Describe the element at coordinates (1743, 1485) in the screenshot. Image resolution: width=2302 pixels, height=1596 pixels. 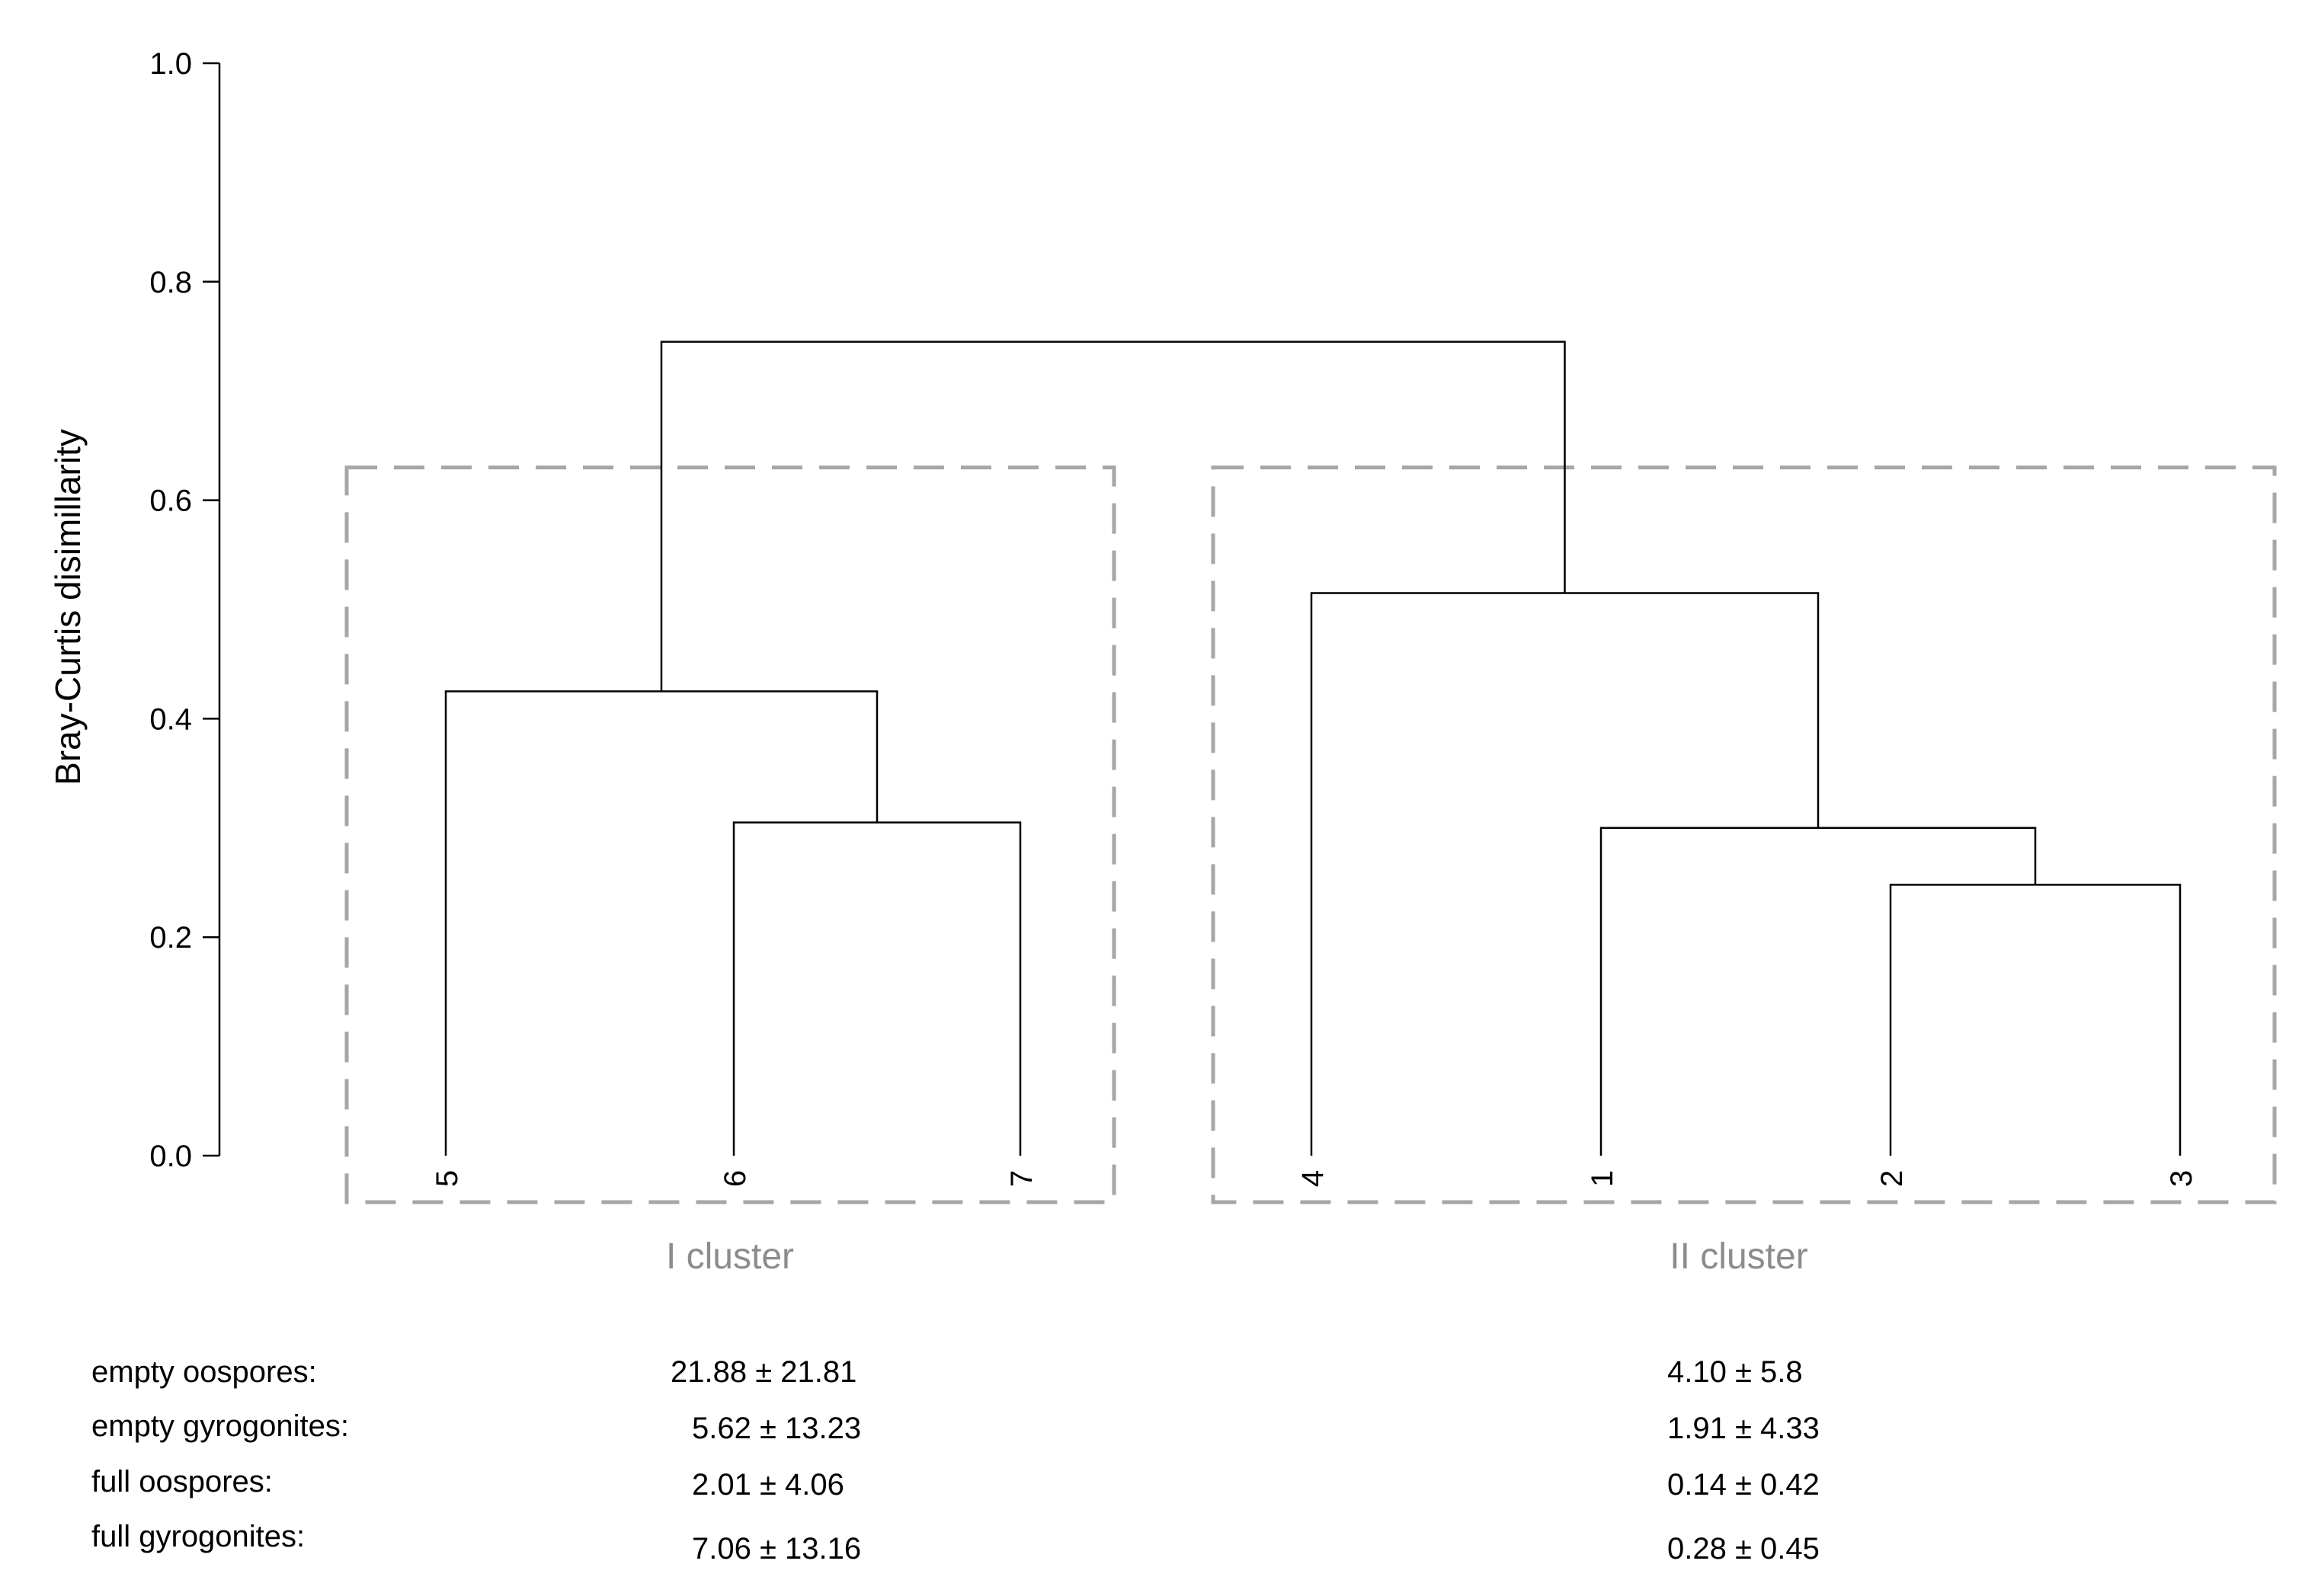
I see `stats-cluster2-value: 0.14 ± 0.42` at that location.